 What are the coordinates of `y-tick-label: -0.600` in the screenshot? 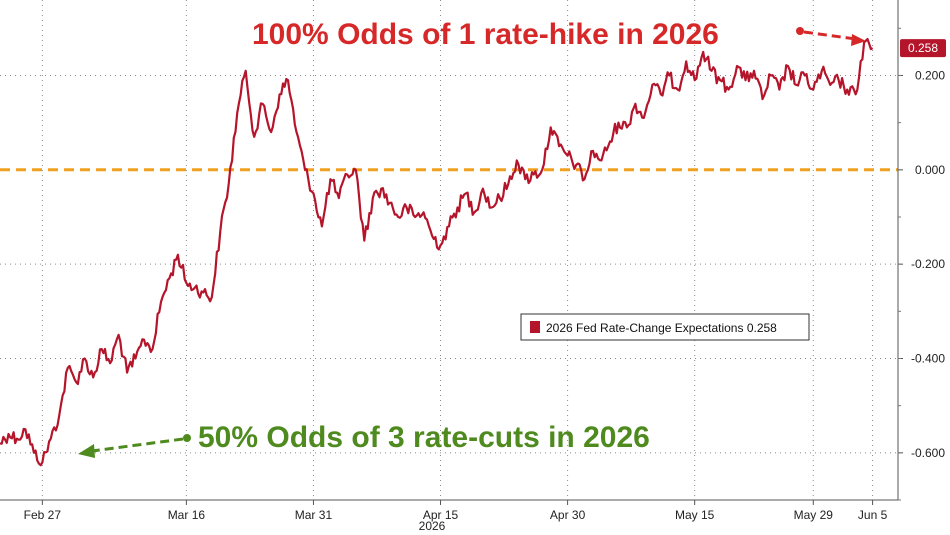 It's located at (928, 453).